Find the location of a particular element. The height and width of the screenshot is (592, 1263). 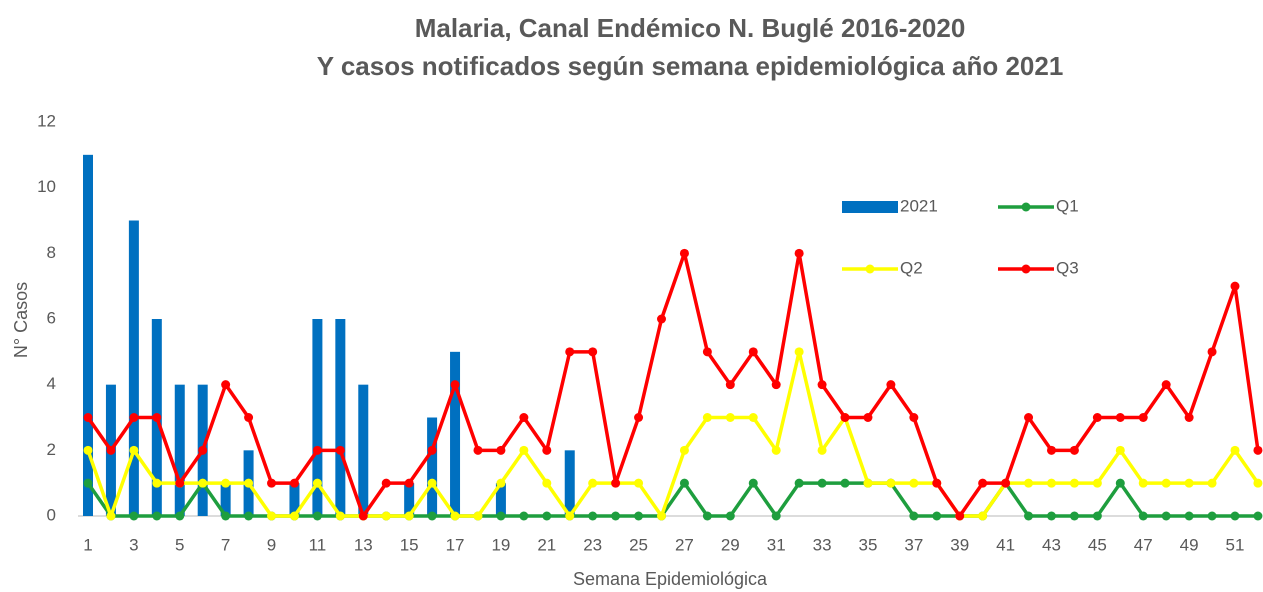

x-tick-label: 33 is located at coordinates (822, 544).